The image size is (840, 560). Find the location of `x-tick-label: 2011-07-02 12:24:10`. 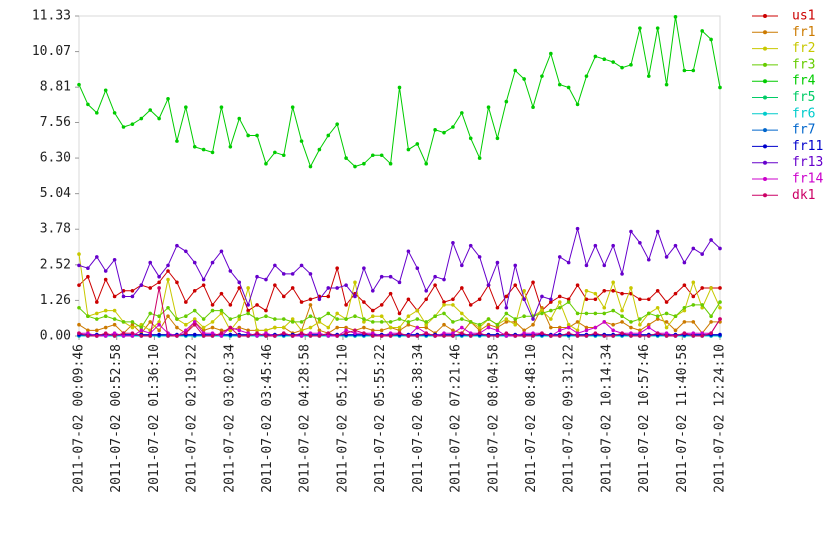

x-tick-label: 2011-07-02 12:24:10 is located at coordinates (720, 418).